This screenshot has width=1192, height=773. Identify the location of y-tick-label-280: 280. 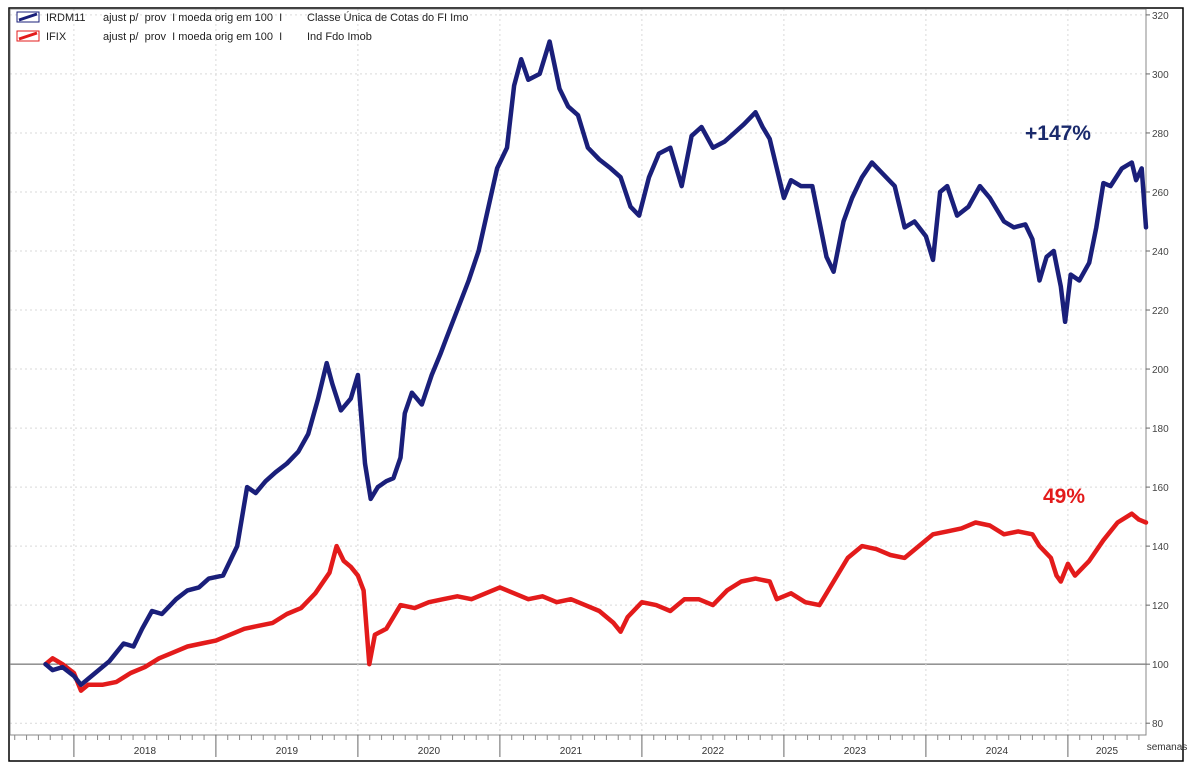
(1160, 134).